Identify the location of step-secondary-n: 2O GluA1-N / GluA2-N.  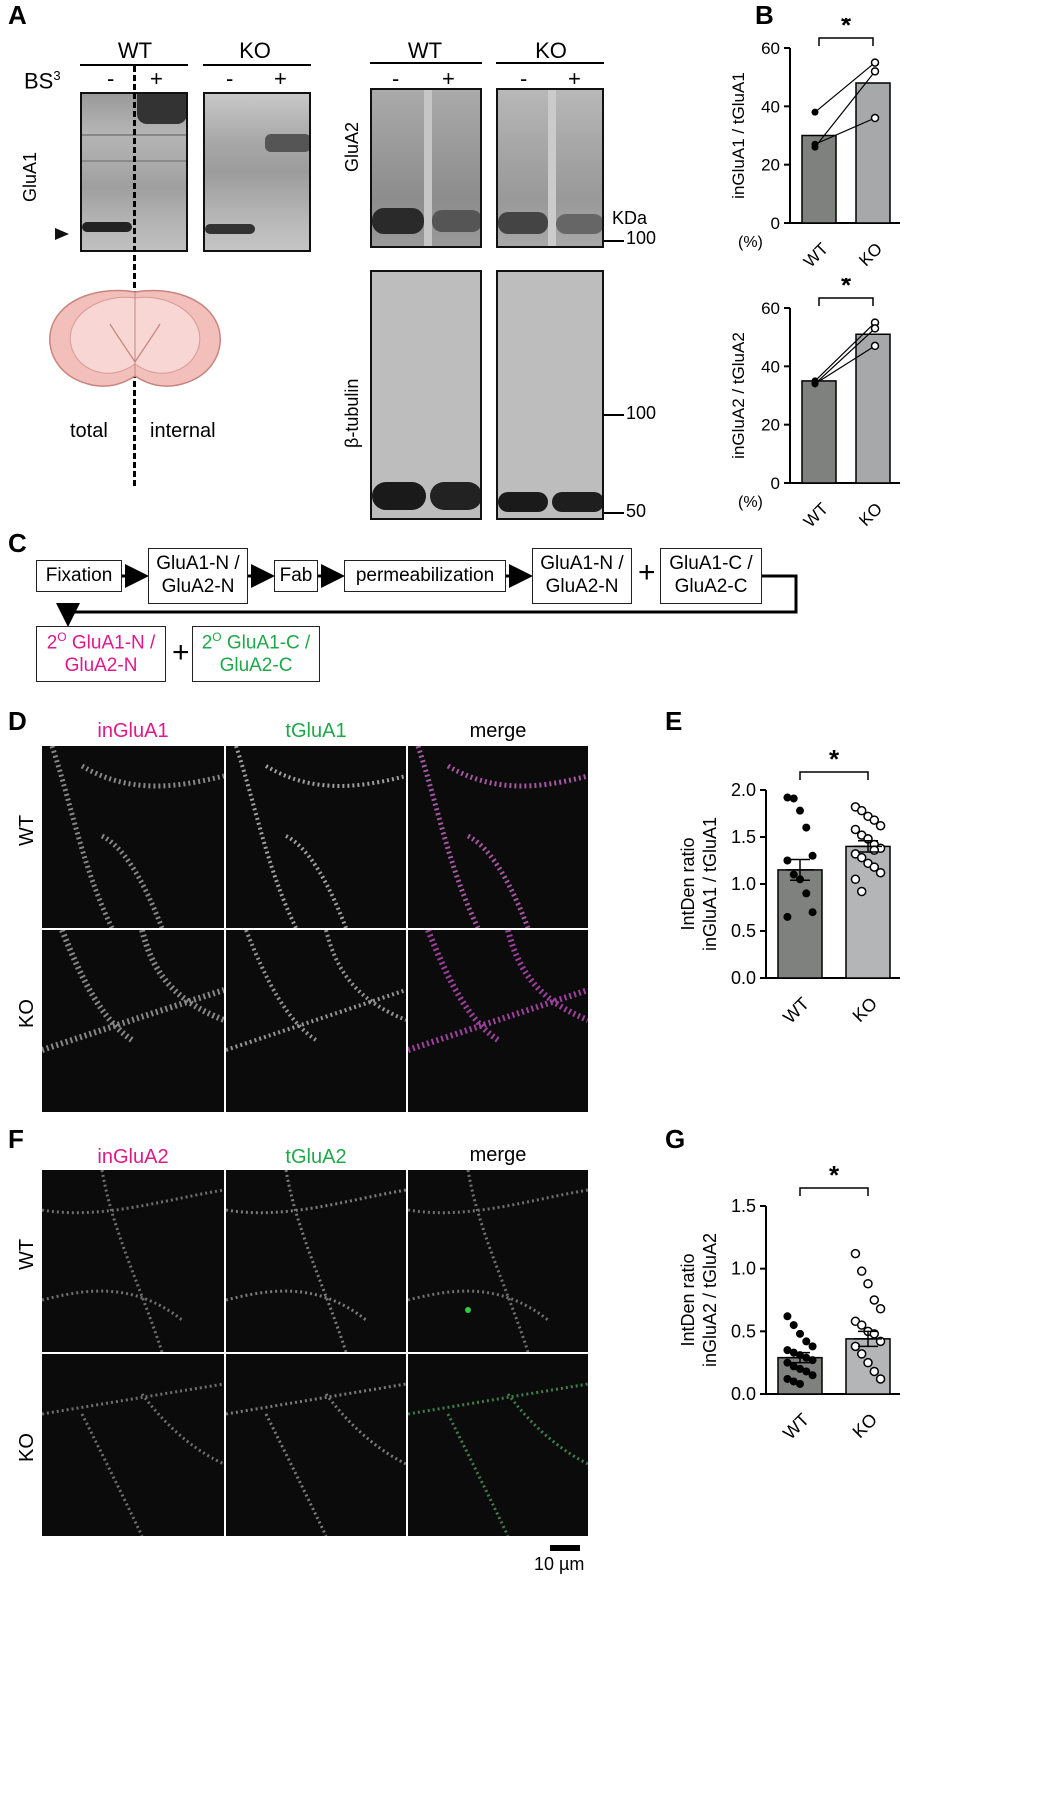
(101, 654).